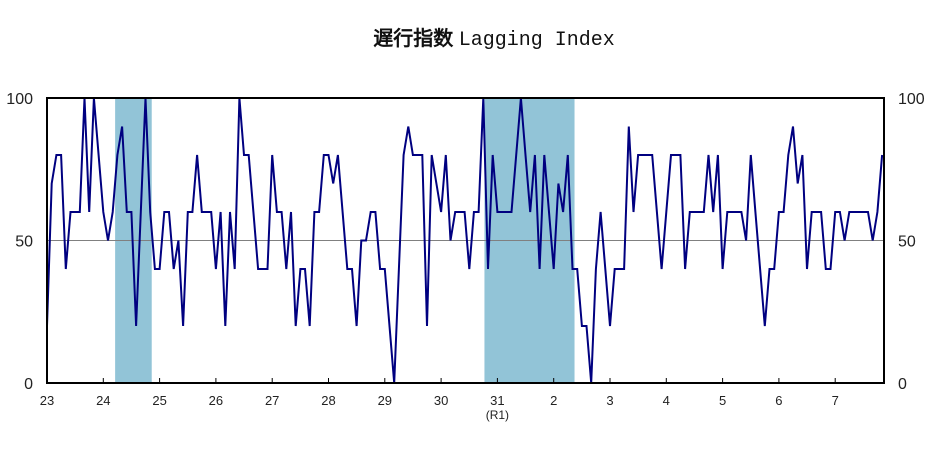 This screenshot has height=452, width=932. Describe the element at coordinates (536, 40) in the screenshot. I see `chart-title-en: Lagging Index` at that location.